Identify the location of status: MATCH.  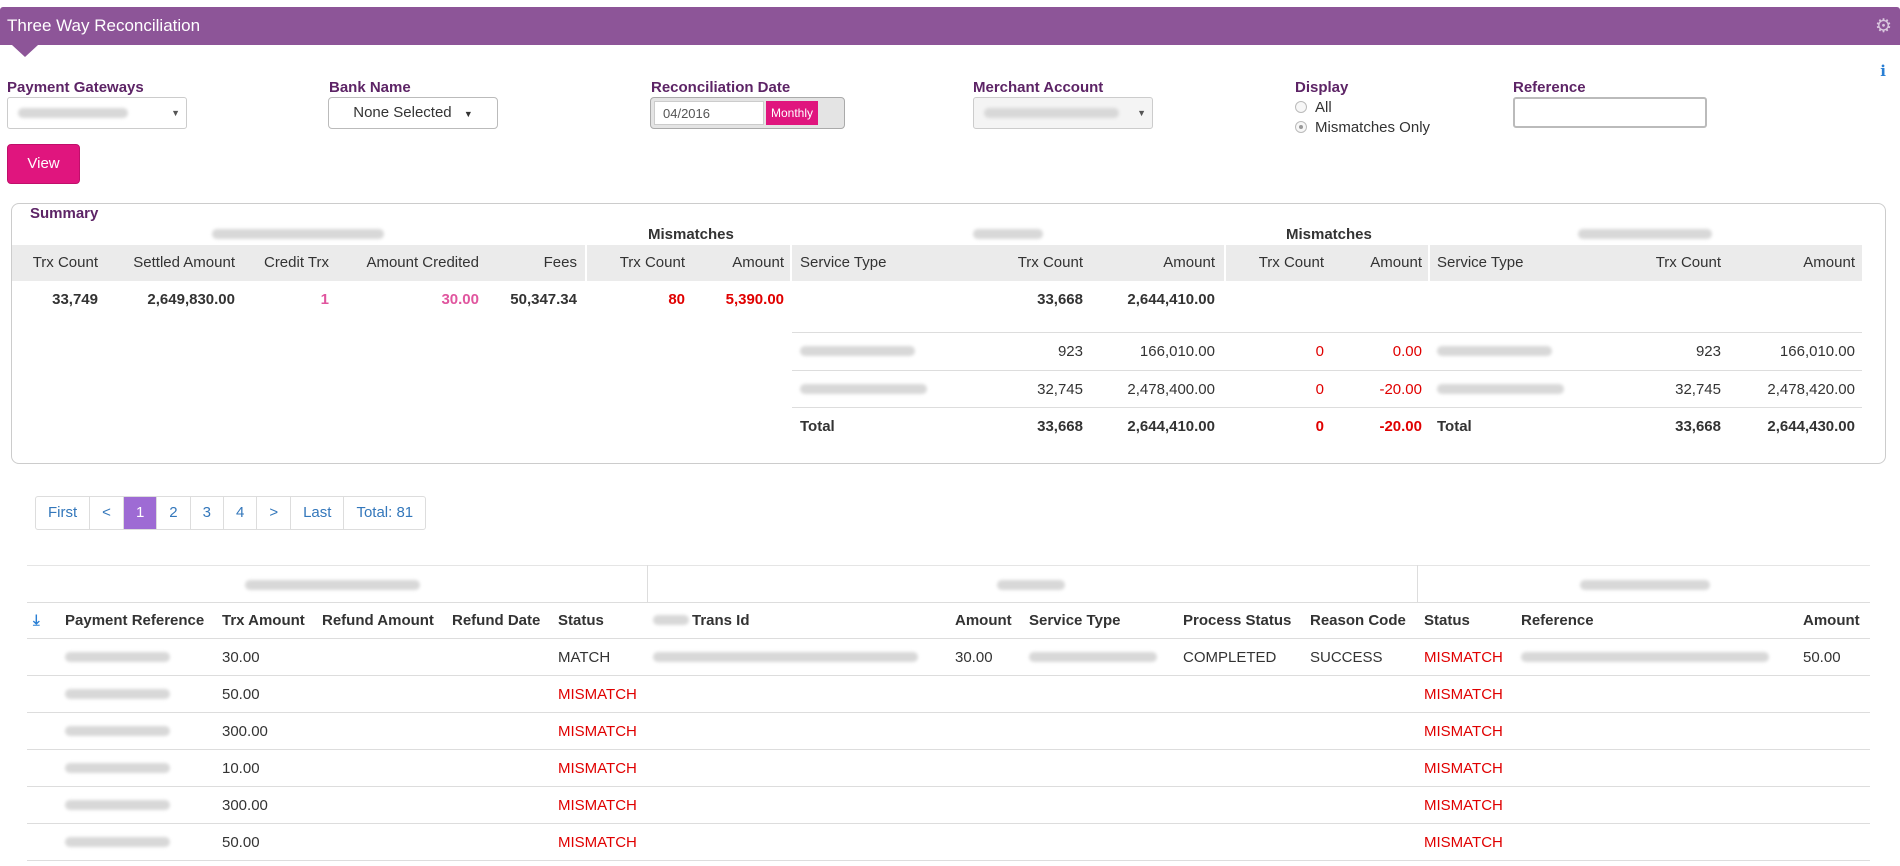
(584, 657).